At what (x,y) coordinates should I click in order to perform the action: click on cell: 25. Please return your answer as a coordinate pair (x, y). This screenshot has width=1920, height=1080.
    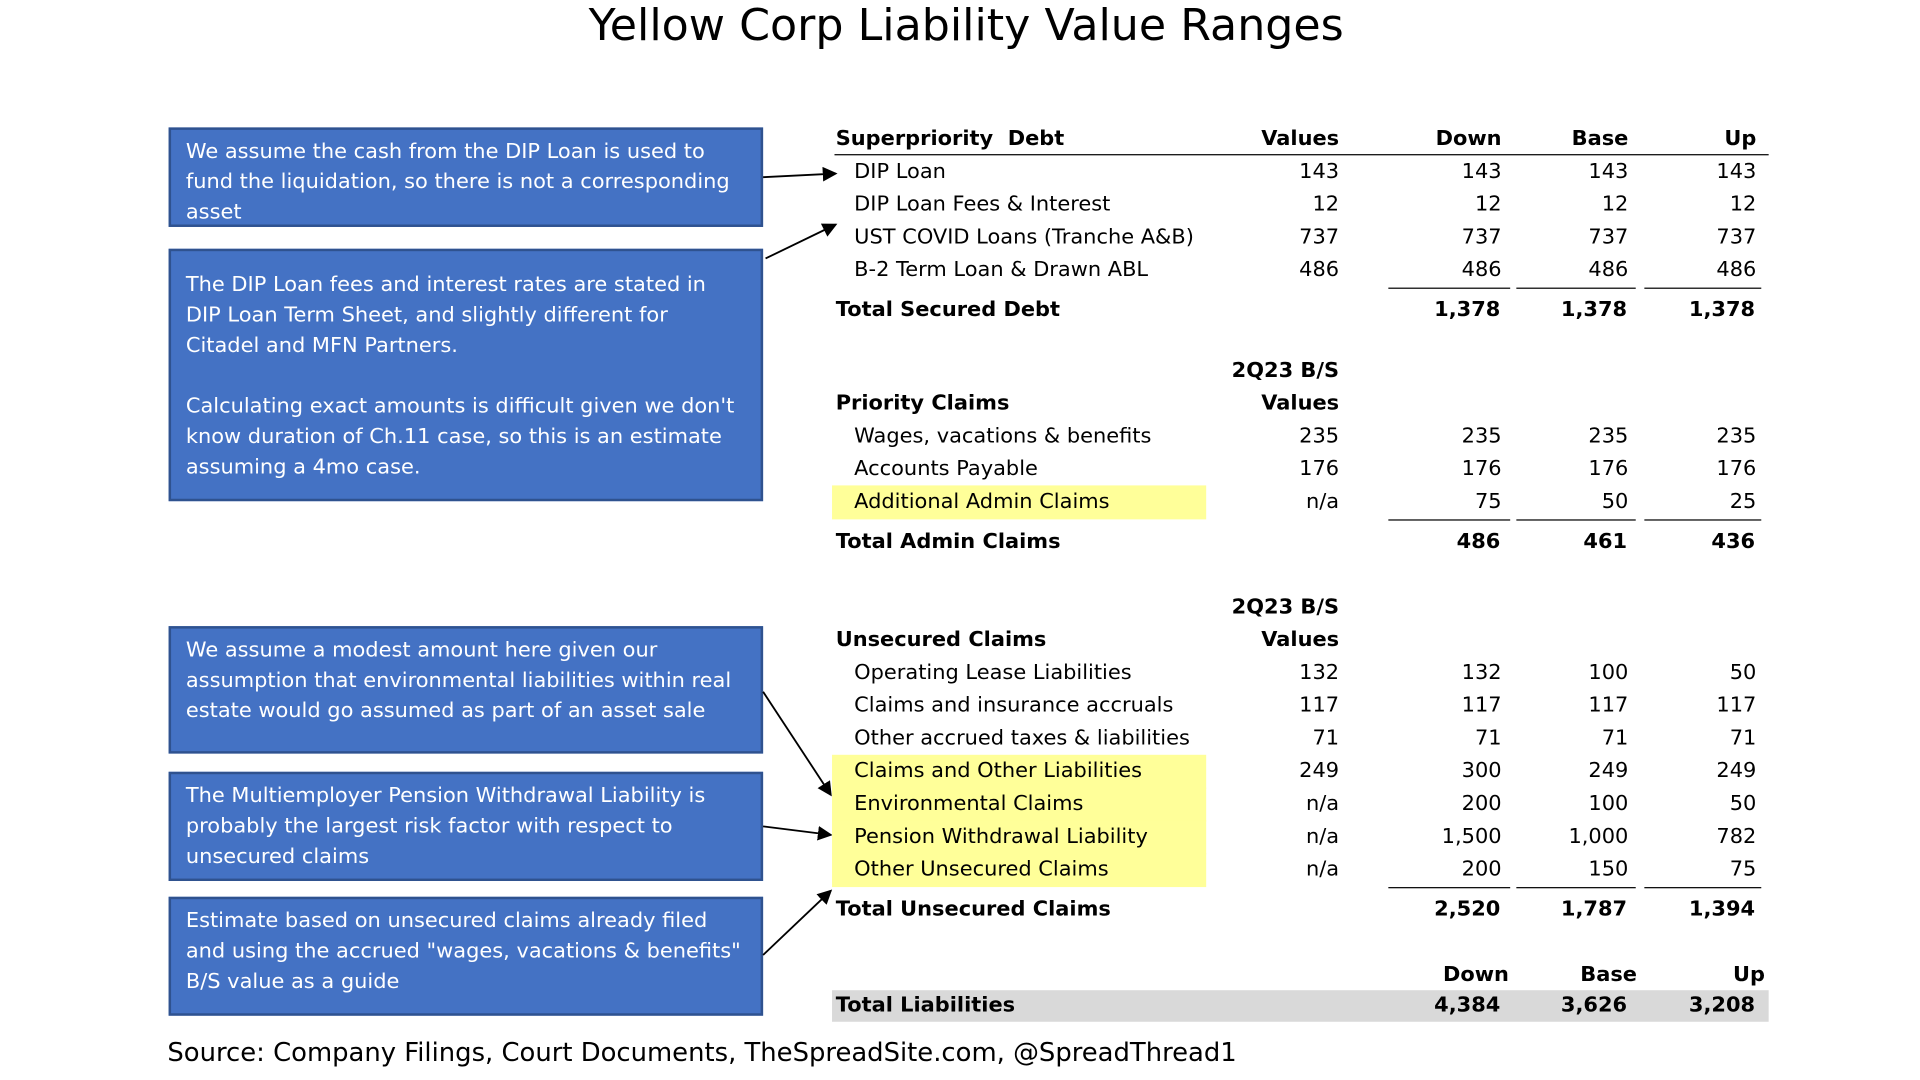
    Looking at the image, I should click on (1743, 501).